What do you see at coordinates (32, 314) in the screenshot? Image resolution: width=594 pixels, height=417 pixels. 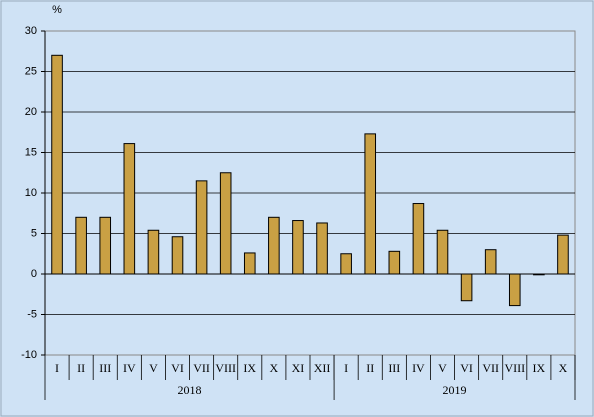 I see `y-tick-label: -5` at bounding box center [32, 314].